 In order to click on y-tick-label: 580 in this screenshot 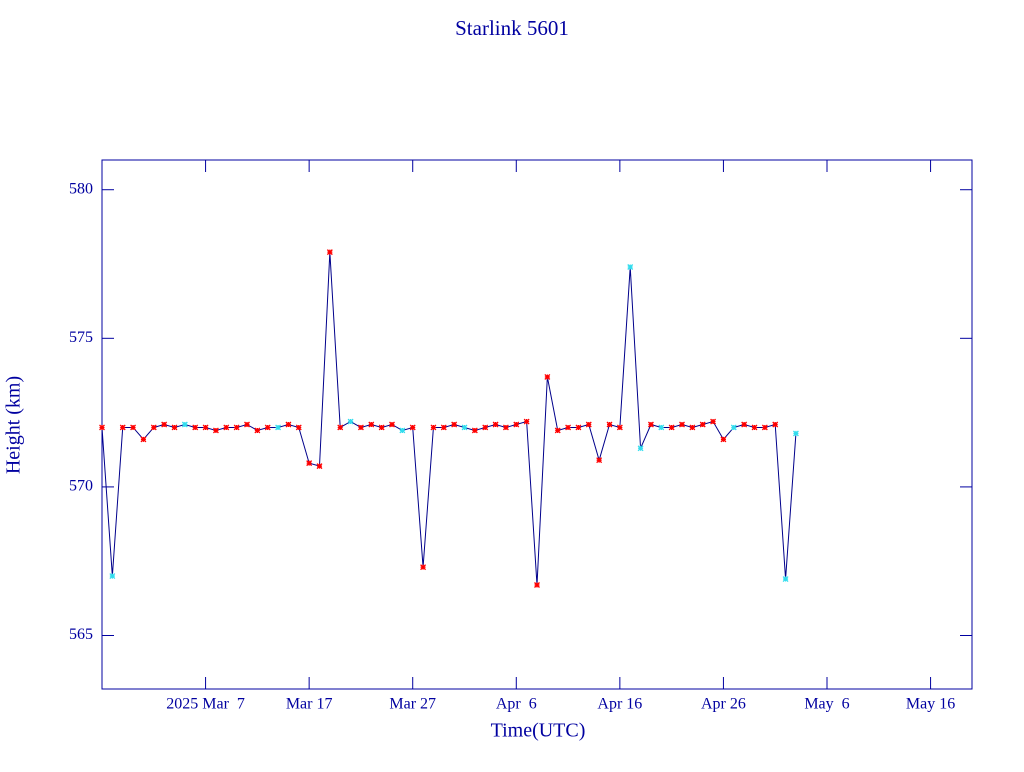, I will do `click(81, 188)`.